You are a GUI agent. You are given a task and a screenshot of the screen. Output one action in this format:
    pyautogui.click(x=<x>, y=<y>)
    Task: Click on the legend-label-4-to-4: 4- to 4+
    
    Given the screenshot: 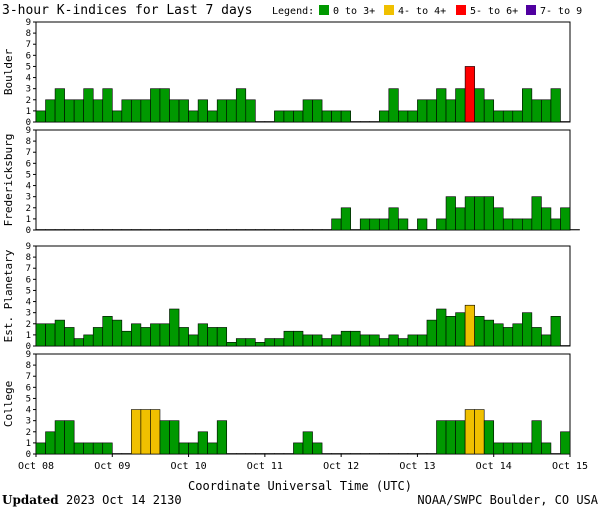 What is the action you would take?
    pyautogui.click(x=422, y=11)
    